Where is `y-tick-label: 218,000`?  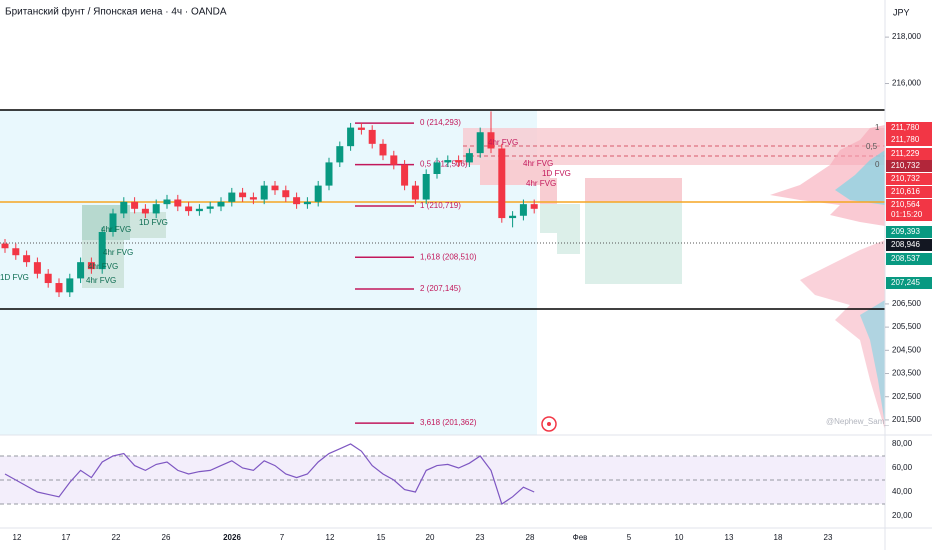
y-tick-label: 218,000 is located at coordinates (906, 36).